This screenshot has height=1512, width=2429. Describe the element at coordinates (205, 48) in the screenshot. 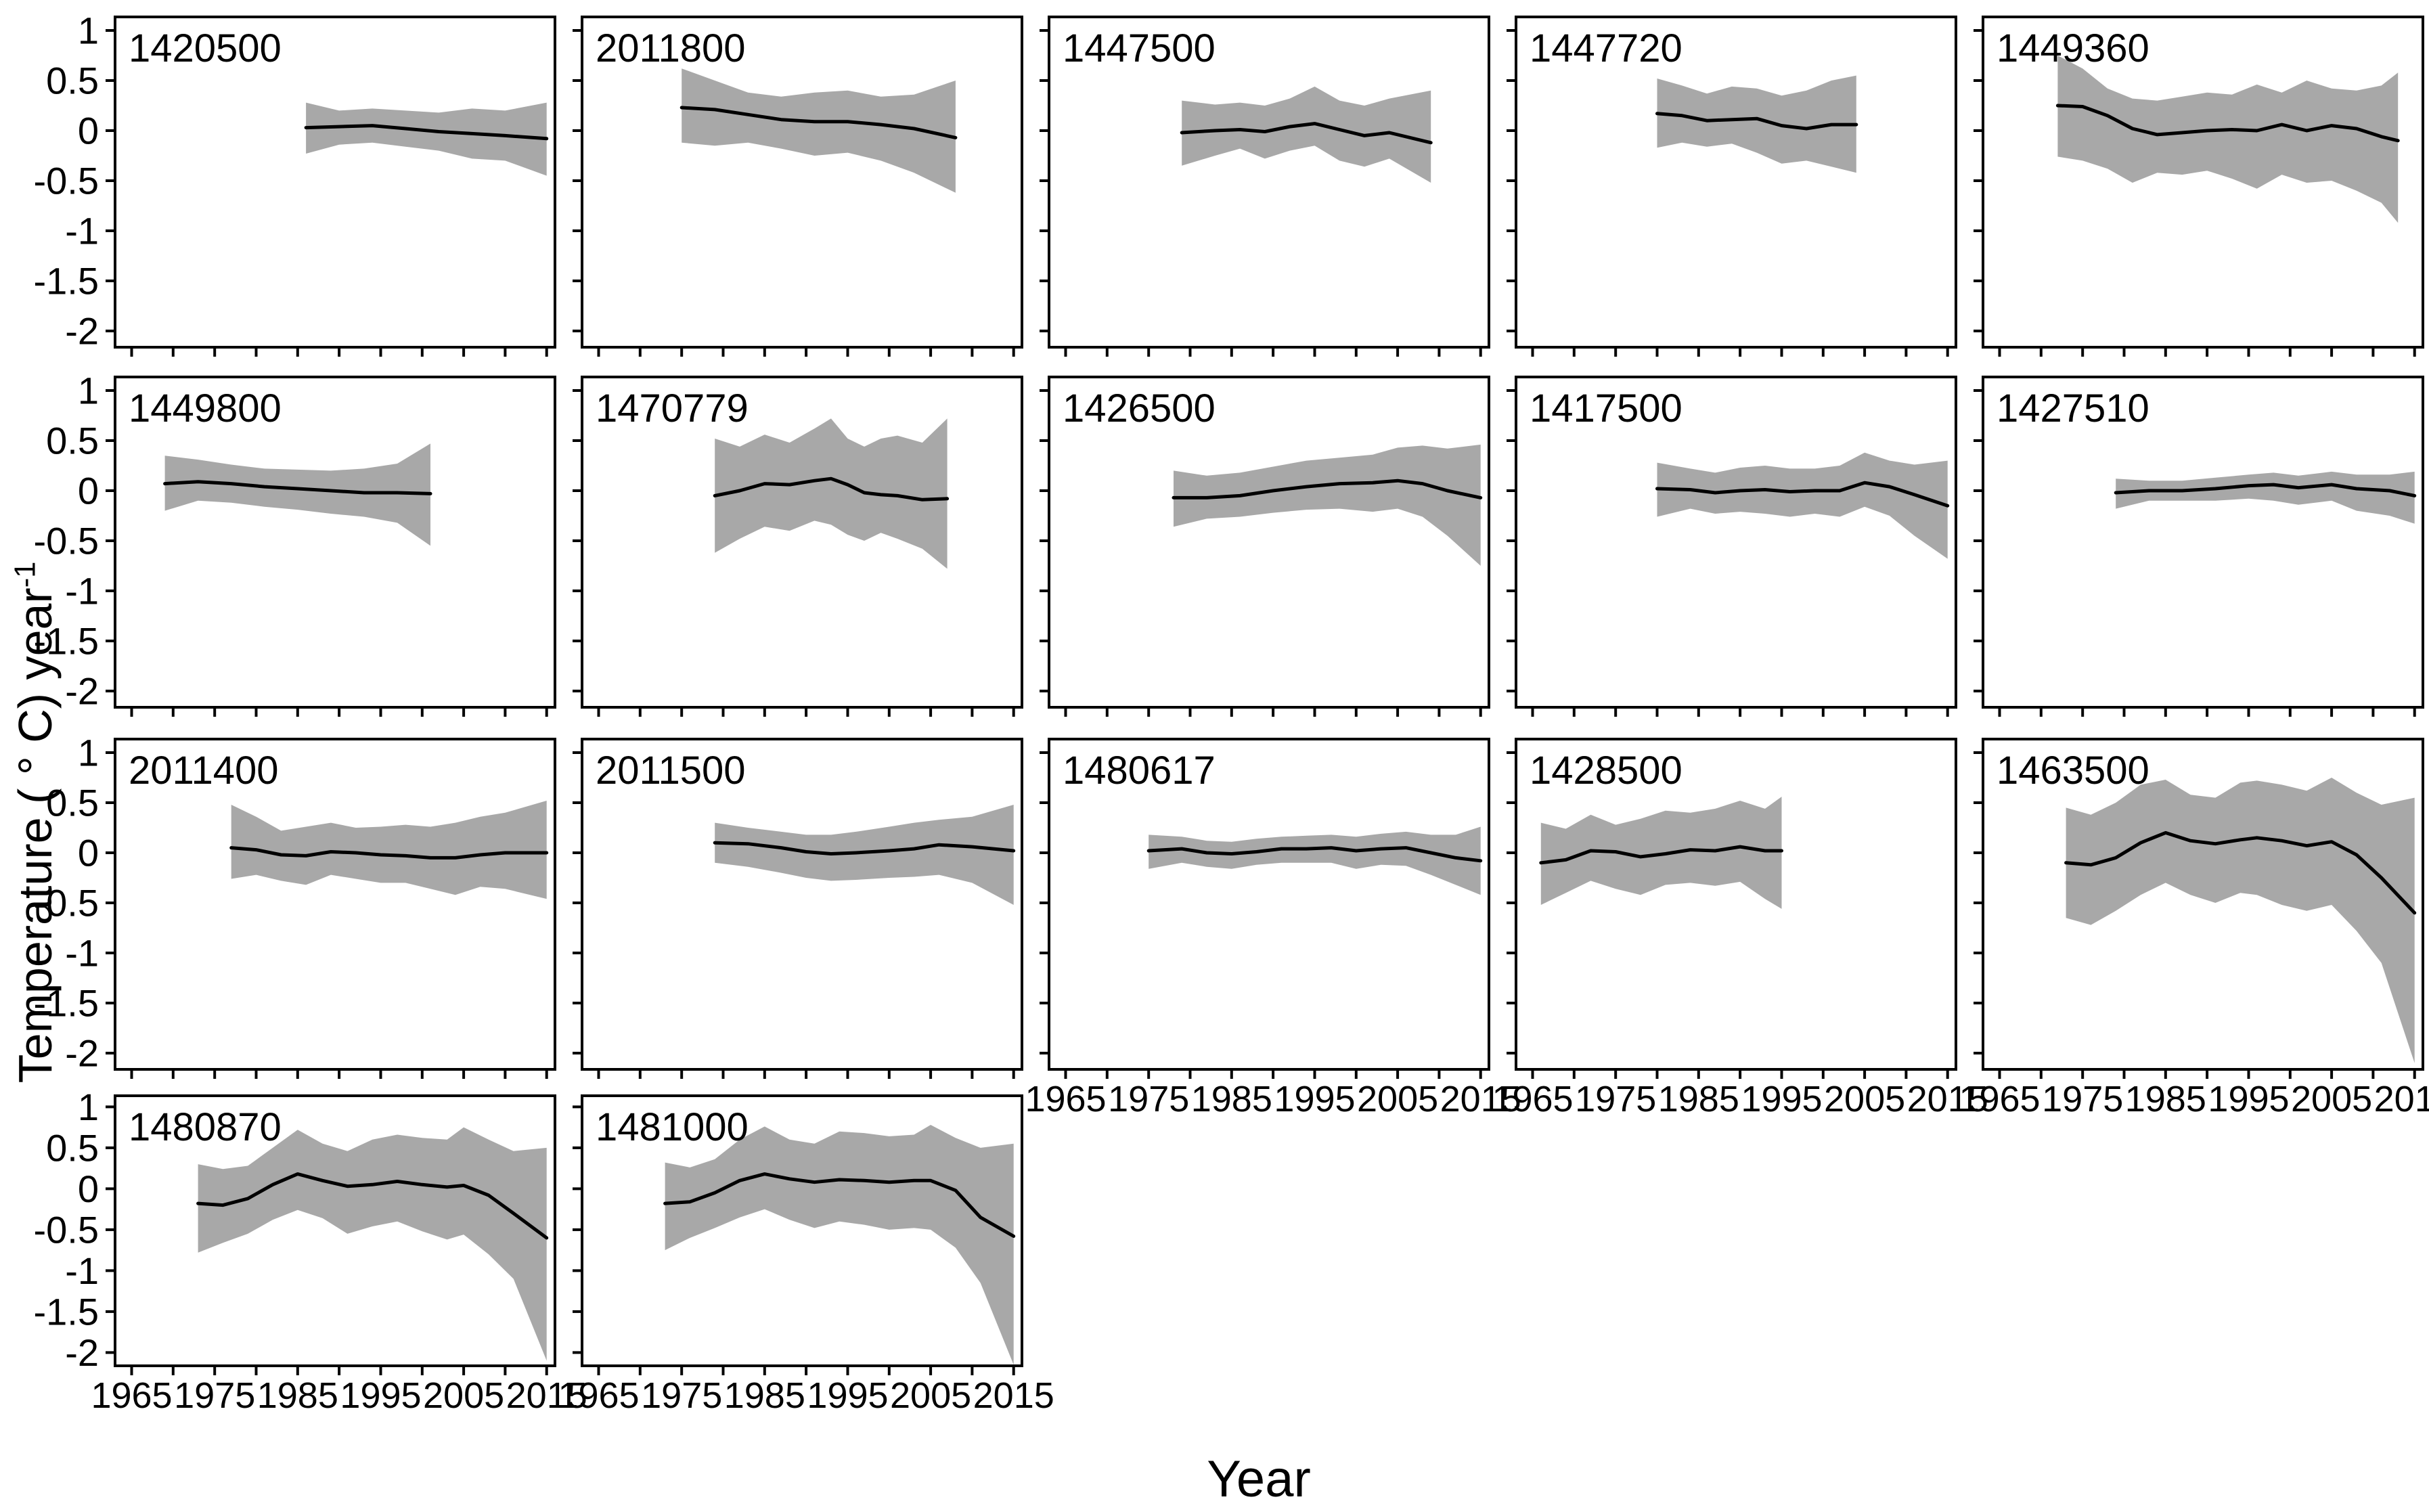

I see `station-id-label: 1420500` at that location.